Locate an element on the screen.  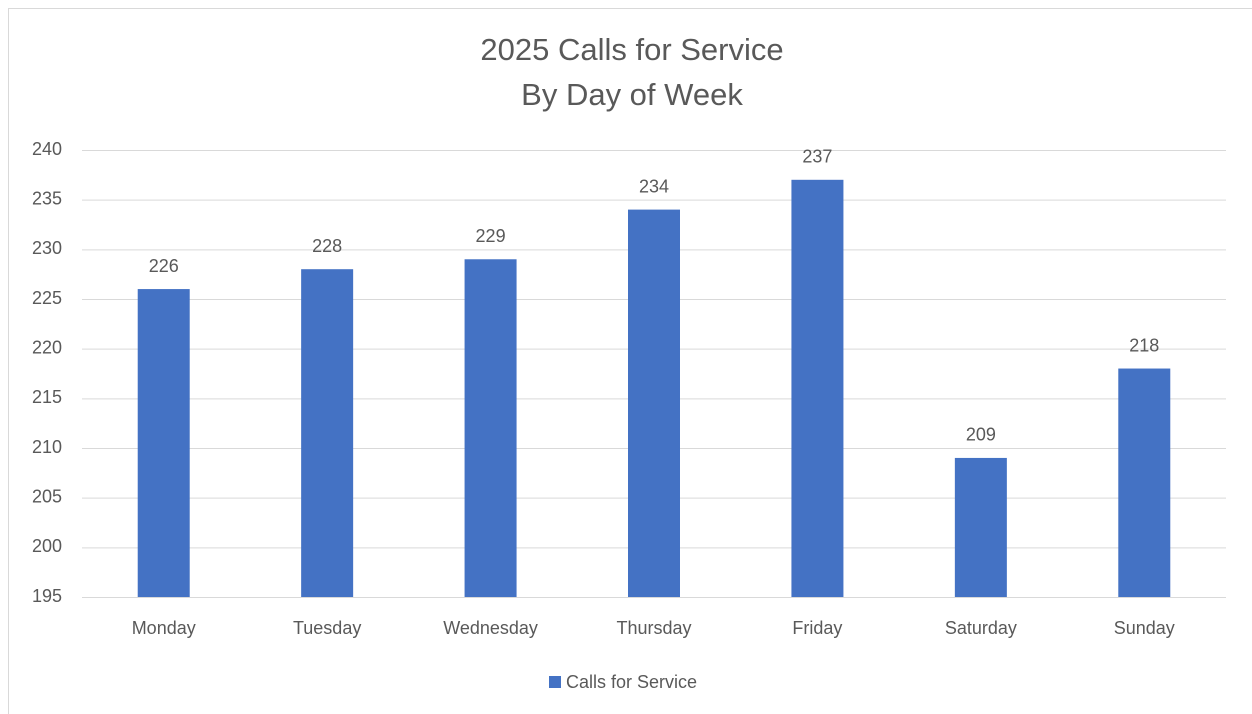
x-tick-label: Monday is located at coordinates (164, 628).